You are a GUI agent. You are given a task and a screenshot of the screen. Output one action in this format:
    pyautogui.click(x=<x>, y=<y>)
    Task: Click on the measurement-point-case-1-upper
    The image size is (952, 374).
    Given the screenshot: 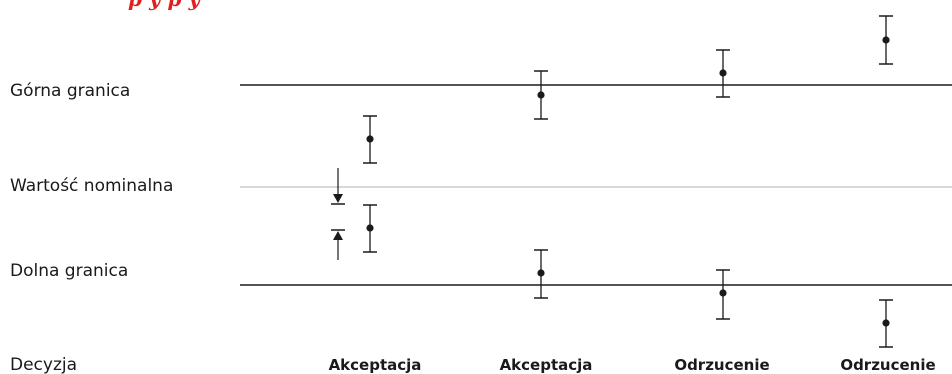 What is the action you would take?
    pyautogui.click(x=370, y=139)
    